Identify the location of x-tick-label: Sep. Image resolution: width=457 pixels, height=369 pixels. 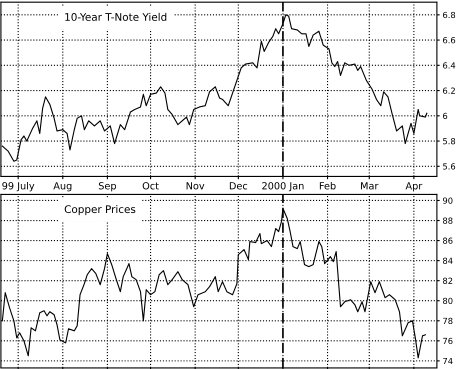
(107, 187).